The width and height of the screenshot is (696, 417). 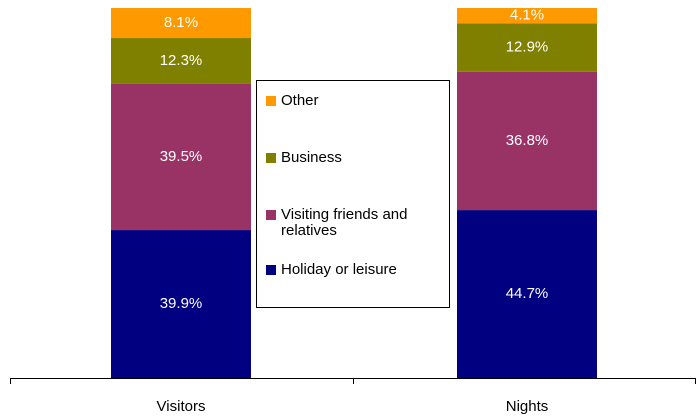 I want to click on x-tick-label: Visitors, so click(x=181, y=406).